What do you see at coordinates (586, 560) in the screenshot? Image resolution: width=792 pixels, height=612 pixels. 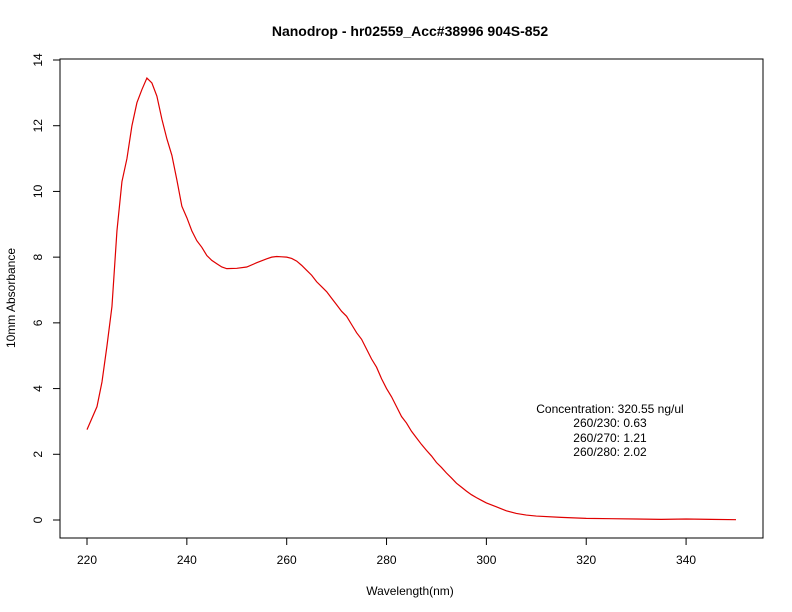 I see `x-tick-label: 320` at bounding box center [586, 560].